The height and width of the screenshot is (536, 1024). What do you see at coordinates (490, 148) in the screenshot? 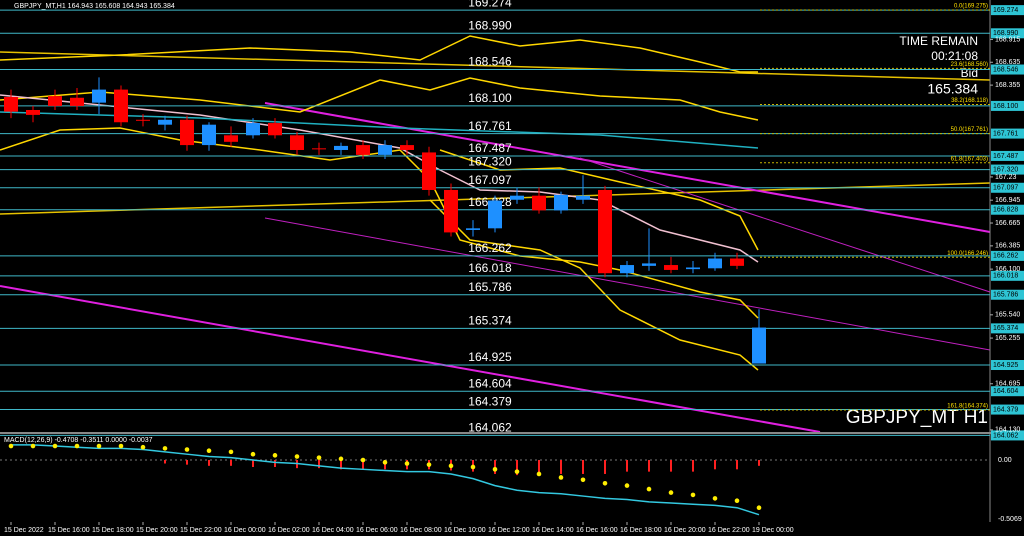
I see `level-label: 167.487` at bounding box center [490, 148].